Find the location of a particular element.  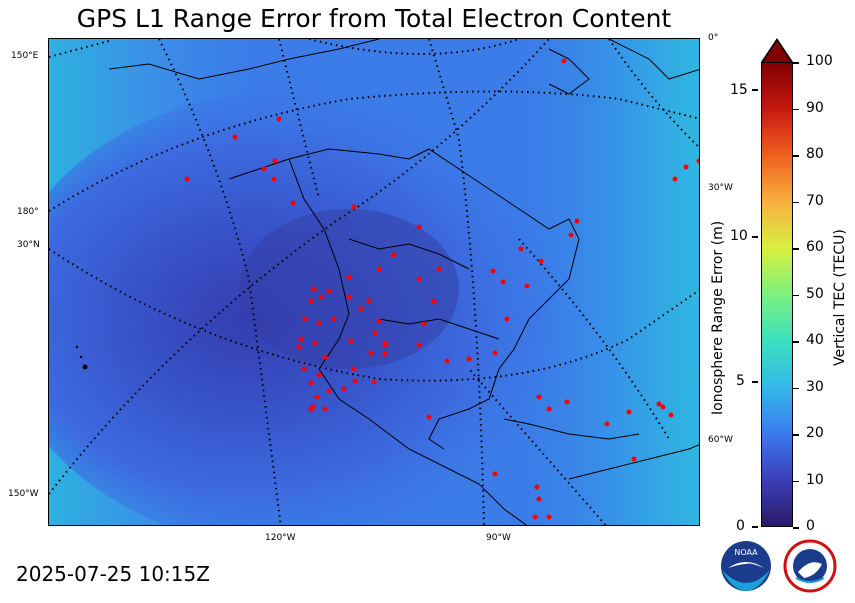

label-90w: 90°W is located at coordinates (498, 538).